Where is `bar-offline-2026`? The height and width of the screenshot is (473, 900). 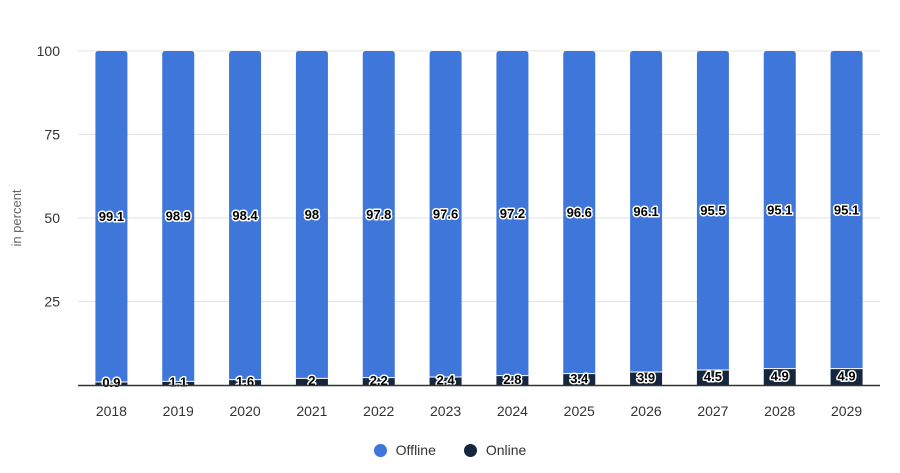
bar-offline-2026 is located at coordinates (646, 211).